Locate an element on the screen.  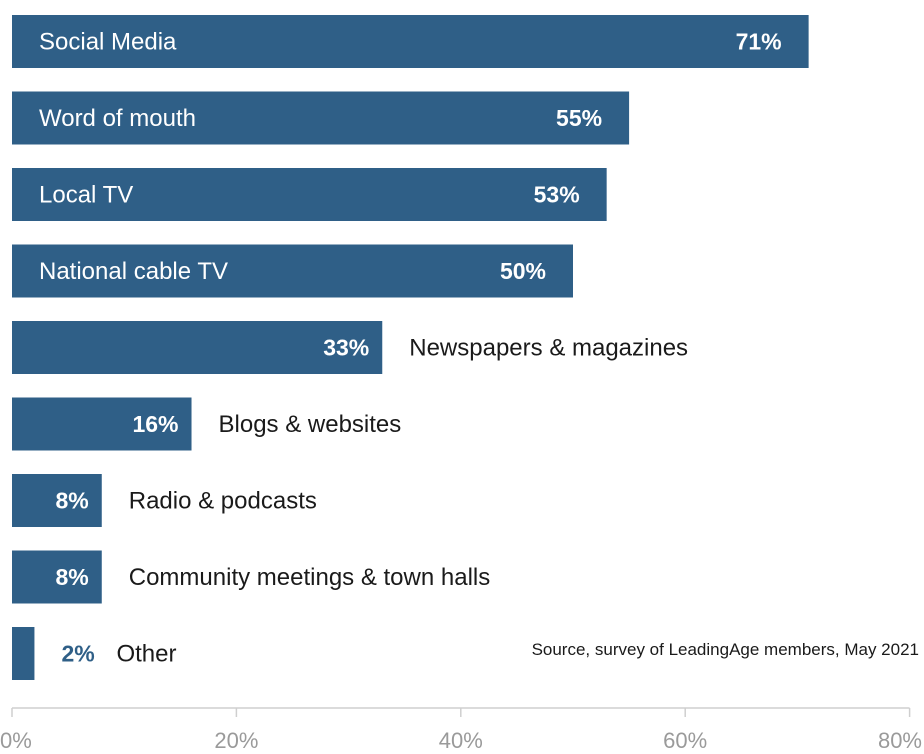
bar-category-label: Community meetings & town halls is located at coordinates (309, 577).